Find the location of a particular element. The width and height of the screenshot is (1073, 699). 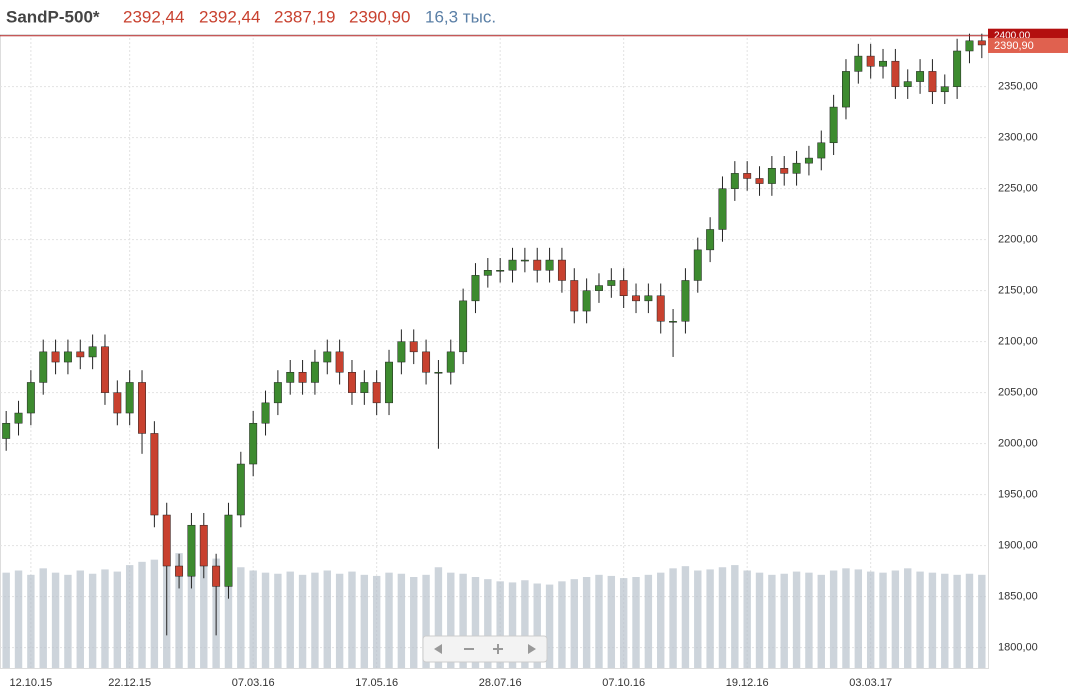

zoom-in-button is located at coordinates (498, 649).